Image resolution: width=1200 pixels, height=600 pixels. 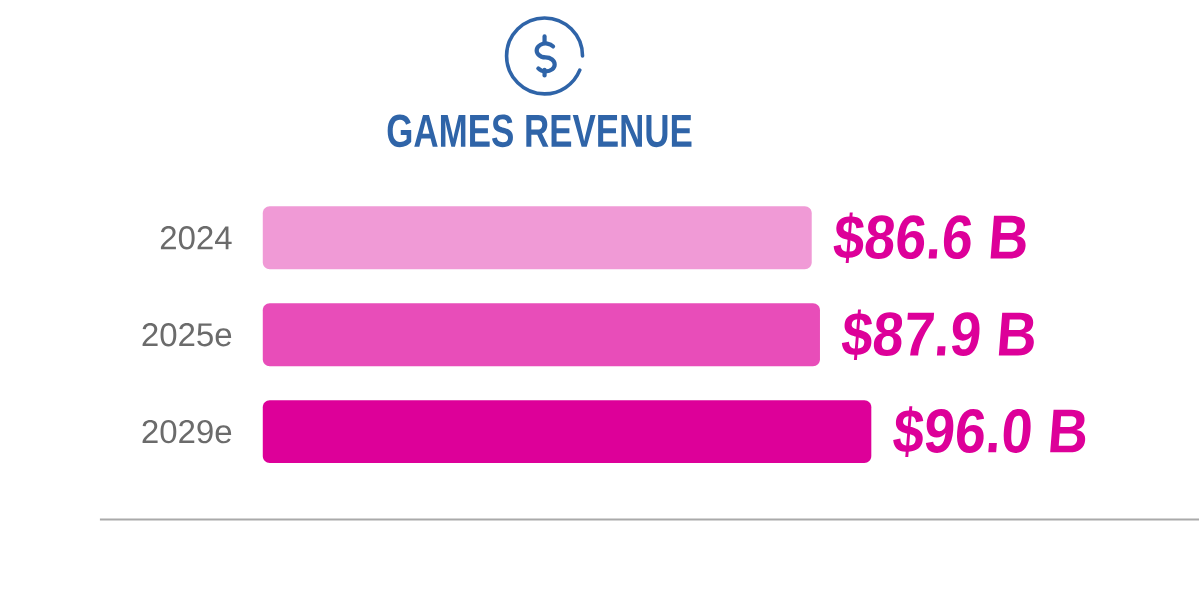 I want to click on y-tick-label: 2024, so click(x=196, y=238).